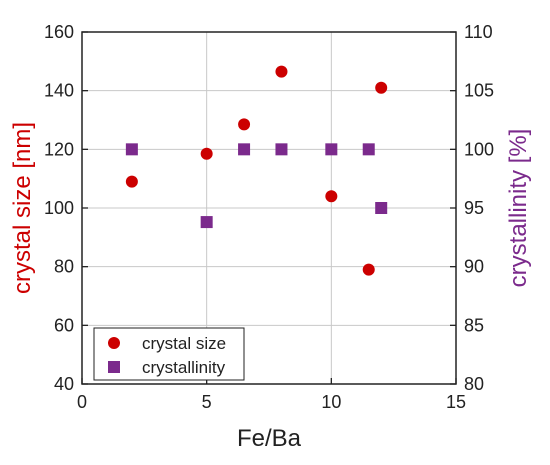  Describe the element at coordinates (59, 208) in the screenshot. I see `y-left-tick-label: 100` at that location.